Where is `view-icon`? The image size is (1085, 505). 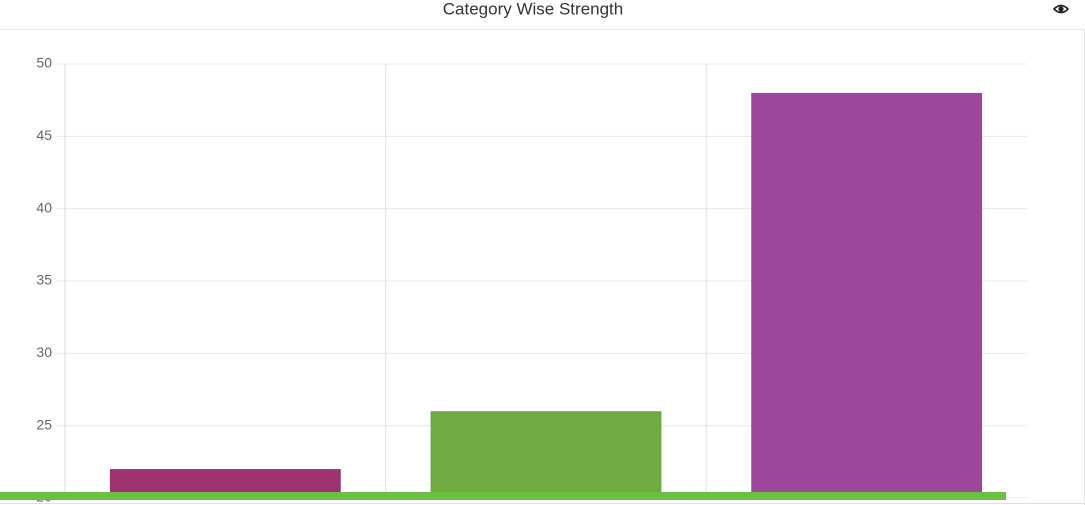 view-icon is located at coordinates (1061, 9).